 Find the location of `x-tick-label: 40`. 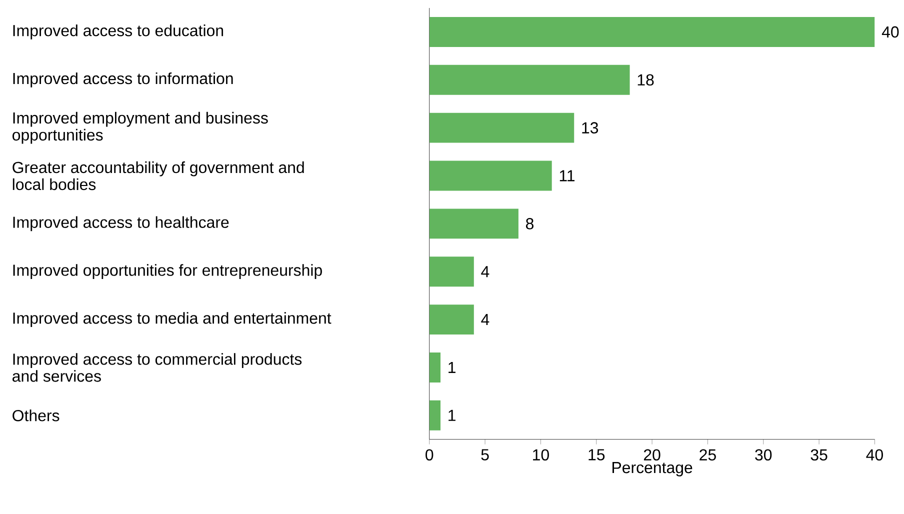

x-tick-label: 40 is located at coordinates (874, 454).